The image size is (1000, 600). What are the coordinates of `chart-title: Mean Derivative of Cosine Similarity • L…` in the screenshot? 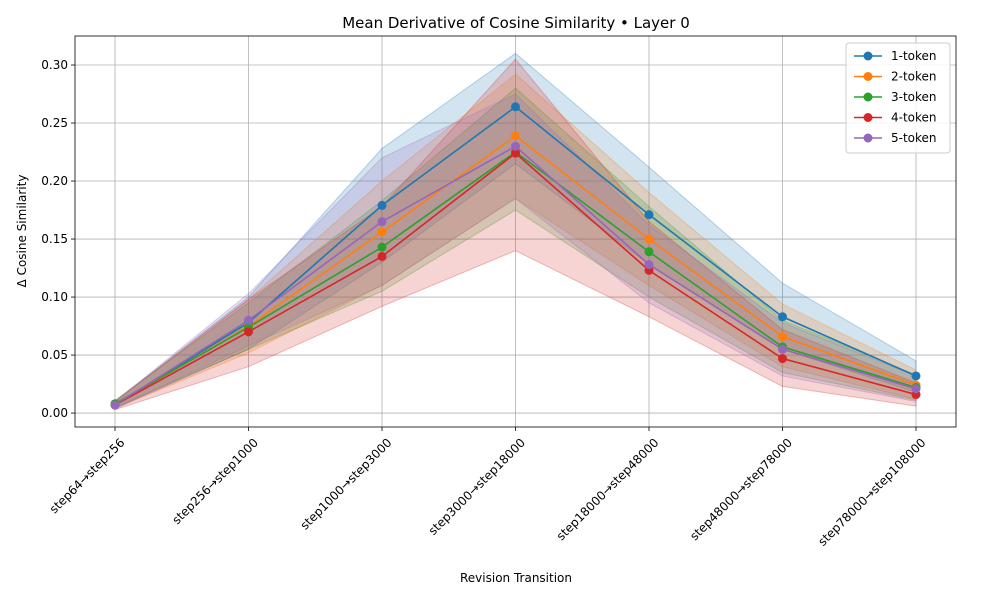 It's located at (516, 23).